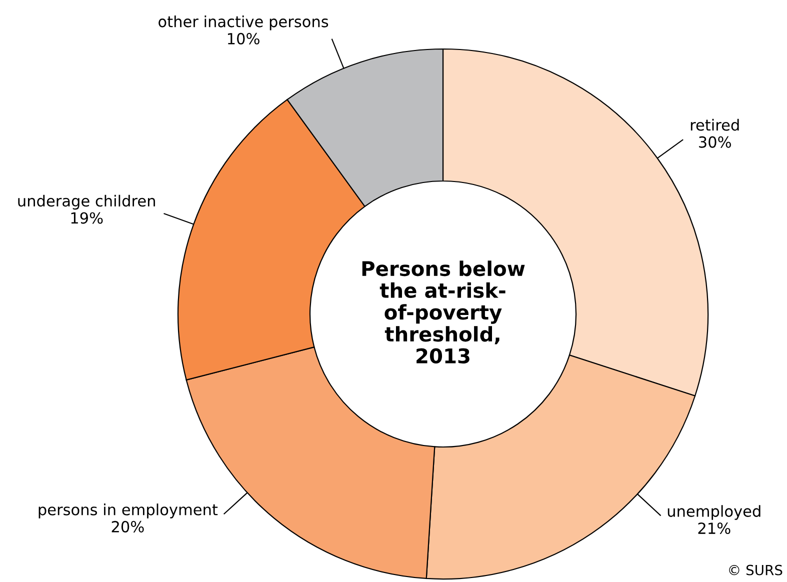  What do you see at coordinates (755, 570) in the screenshot?
I see `text: © SURS` at bounding box center [755, 570].